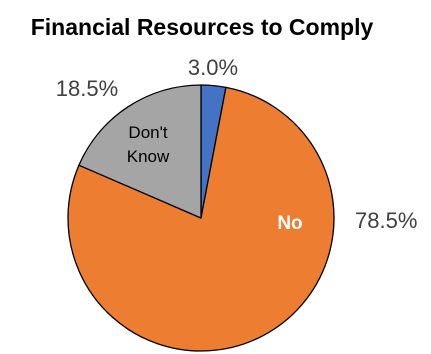 The height and width of the screenshot is (354, 431). Describe the element at coordinates (213, 67) in the screenshot. I see `data-label-yes: 3.0%` at that location.